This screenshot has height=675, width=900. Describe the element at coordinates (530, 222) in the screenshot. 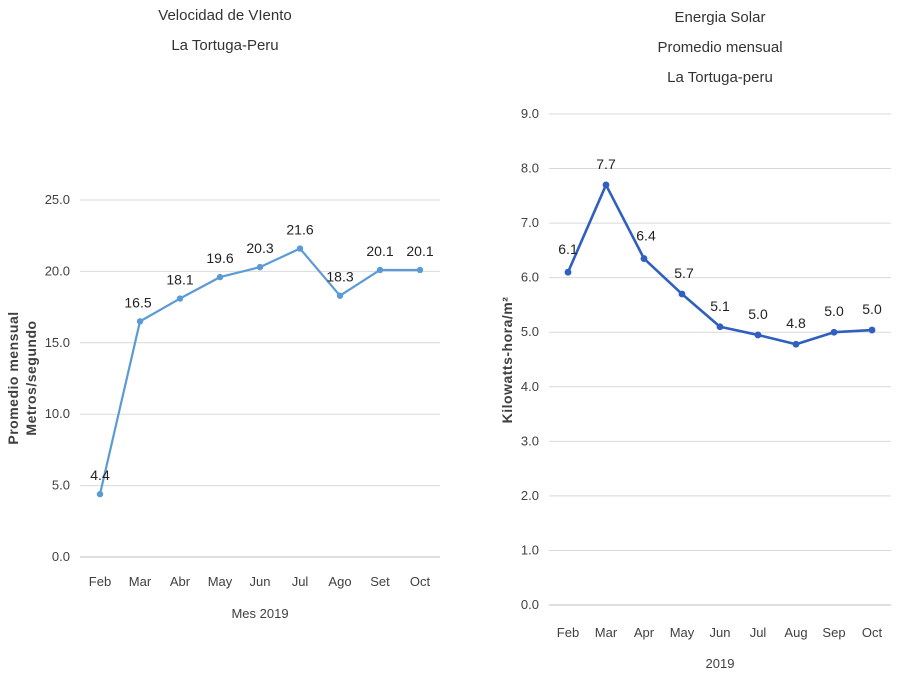

I see `y-tick-label: 7.0` at that location.